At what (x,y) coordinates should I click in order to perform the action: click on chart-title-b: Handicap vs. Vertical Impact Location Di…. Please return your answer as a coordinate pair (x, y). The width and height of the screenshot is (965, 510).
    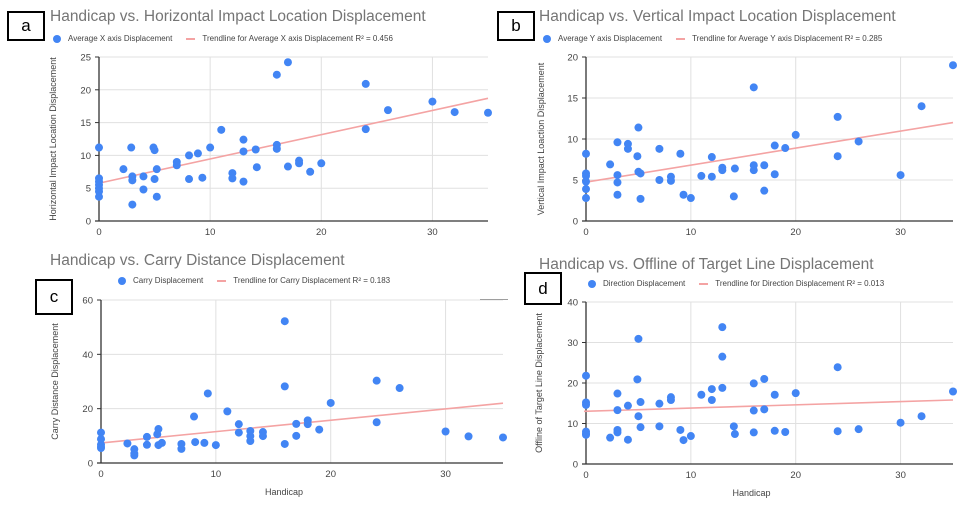
    Looking at the image, I should click on (717, 16).